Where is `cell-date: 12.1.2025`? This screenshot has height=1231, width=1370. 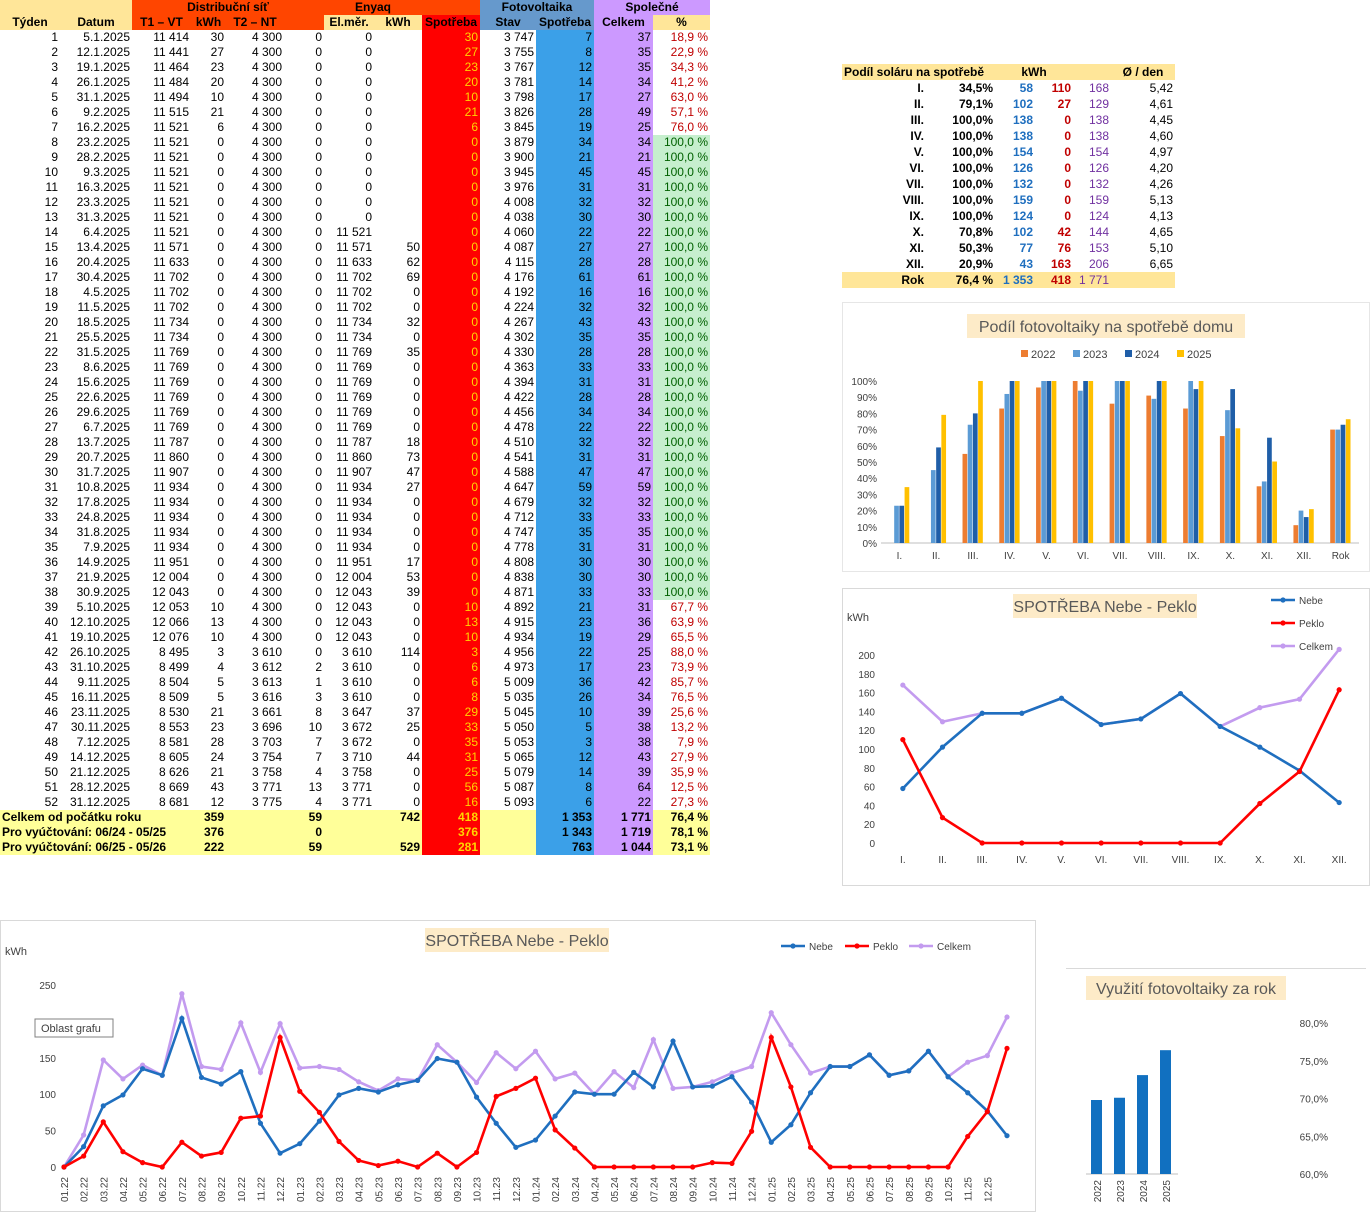 cell-date: 12.1.2025 is located at coordinates (103, 52).